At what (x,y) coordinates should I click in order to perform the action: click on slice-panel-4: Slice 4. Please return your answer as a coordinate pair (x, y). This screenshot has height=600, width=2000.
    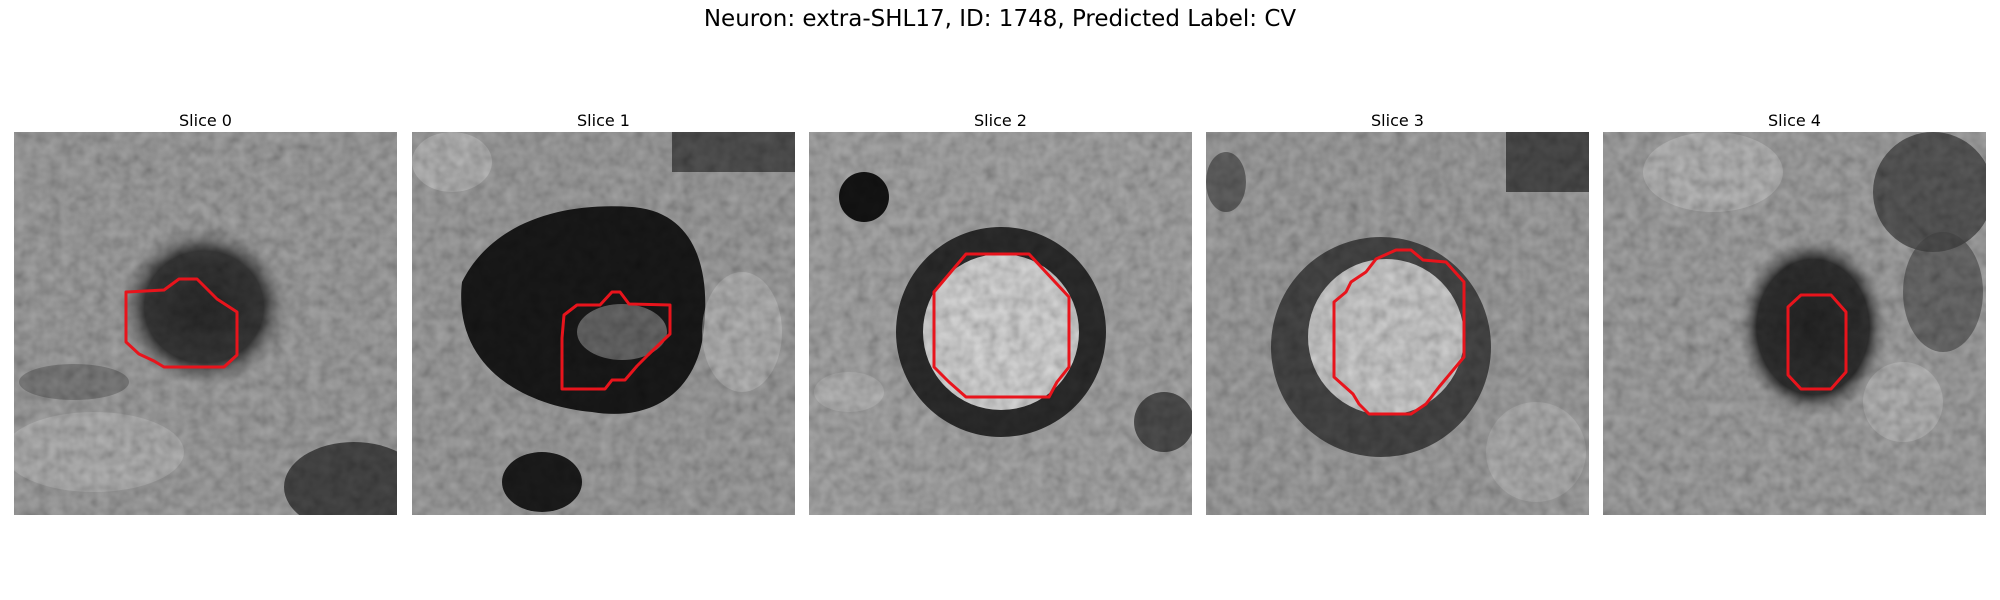
    Looking at the image, I should click on (1794, 312).